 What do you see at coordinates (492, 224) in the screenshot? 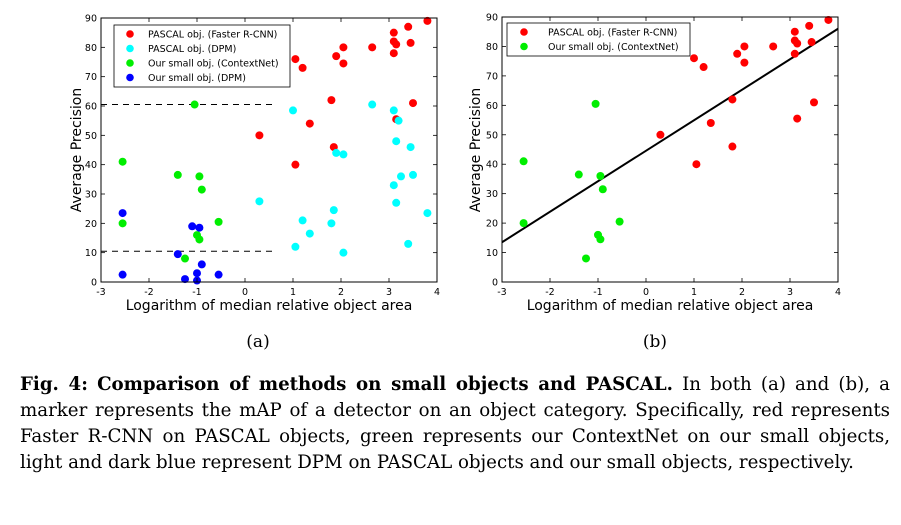
I see `panel-b-ytick-label: 20` at bounding box center [492, 224].